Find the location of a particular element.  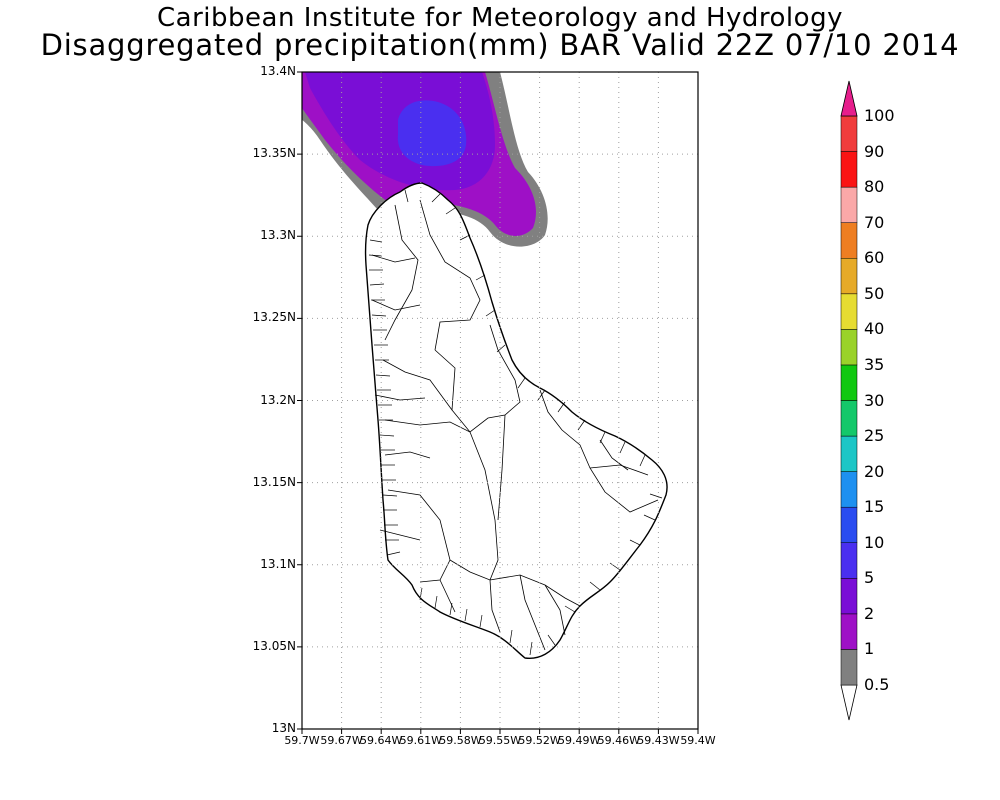

colorbar-level-label: 80 is located at coordinates (874, 187).